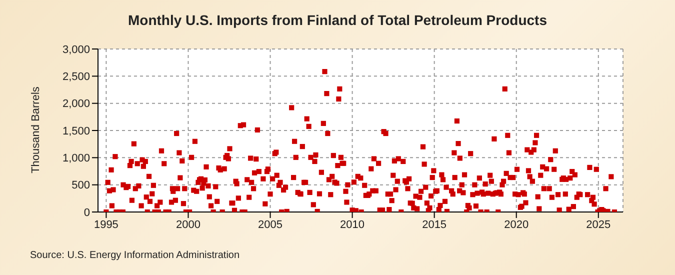 The width and height of the screenshot is (675, 275). I want to click on y-tick-label: 2,500, so click(76, 77).